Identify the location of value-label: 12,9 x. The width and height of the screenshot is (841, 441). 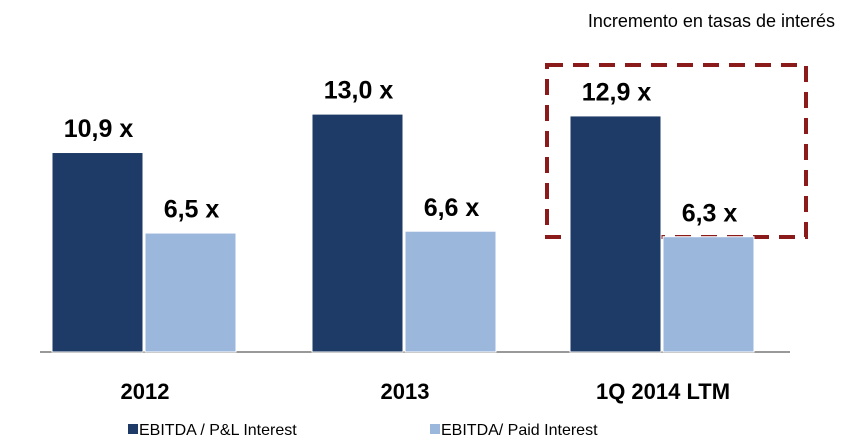
(617, 93).